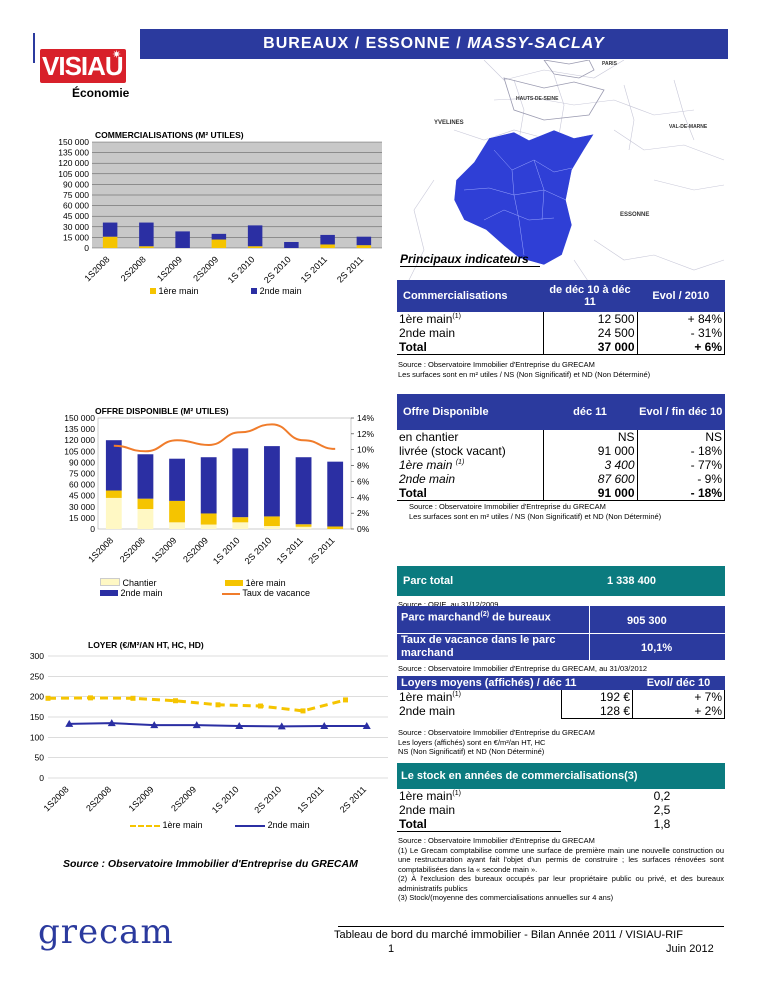 The width and height of the screenshot is (768, 994). I want to click on loyer-chart-title: LOYER (€/M²/AN HT, HC, HD), so click(146, 645).